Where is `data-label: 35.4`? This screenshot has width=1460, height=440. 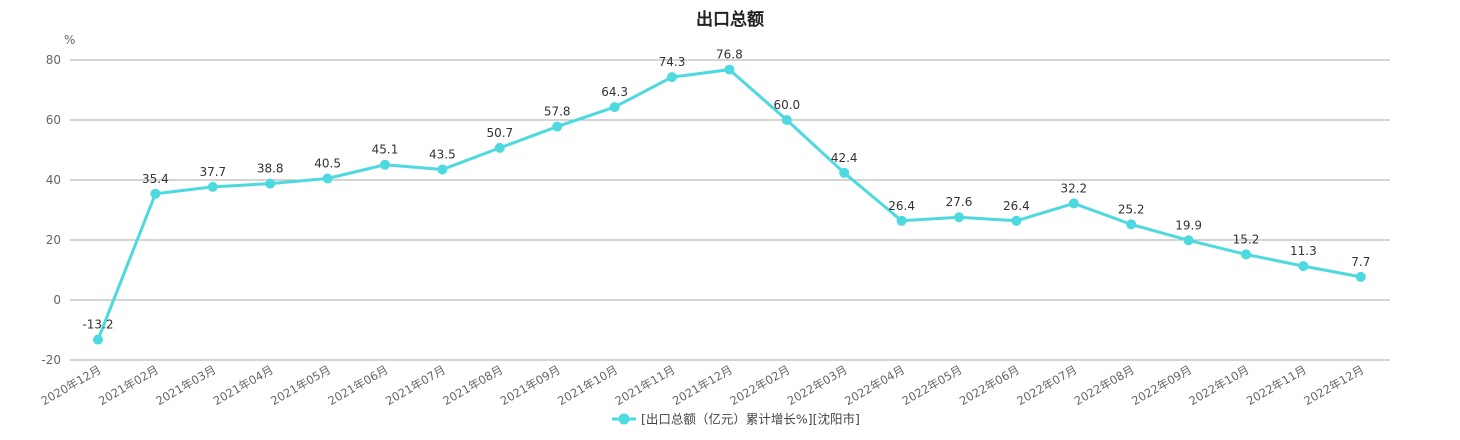 data-label: 35.4 is located at coordinates (155, 179).